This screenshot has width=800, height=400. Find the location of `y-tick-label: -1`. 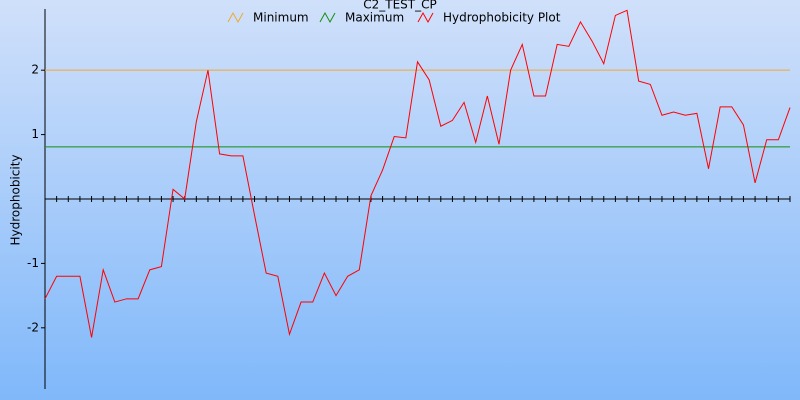

y-tick-label: -1 is located at coordinates (33, 263).